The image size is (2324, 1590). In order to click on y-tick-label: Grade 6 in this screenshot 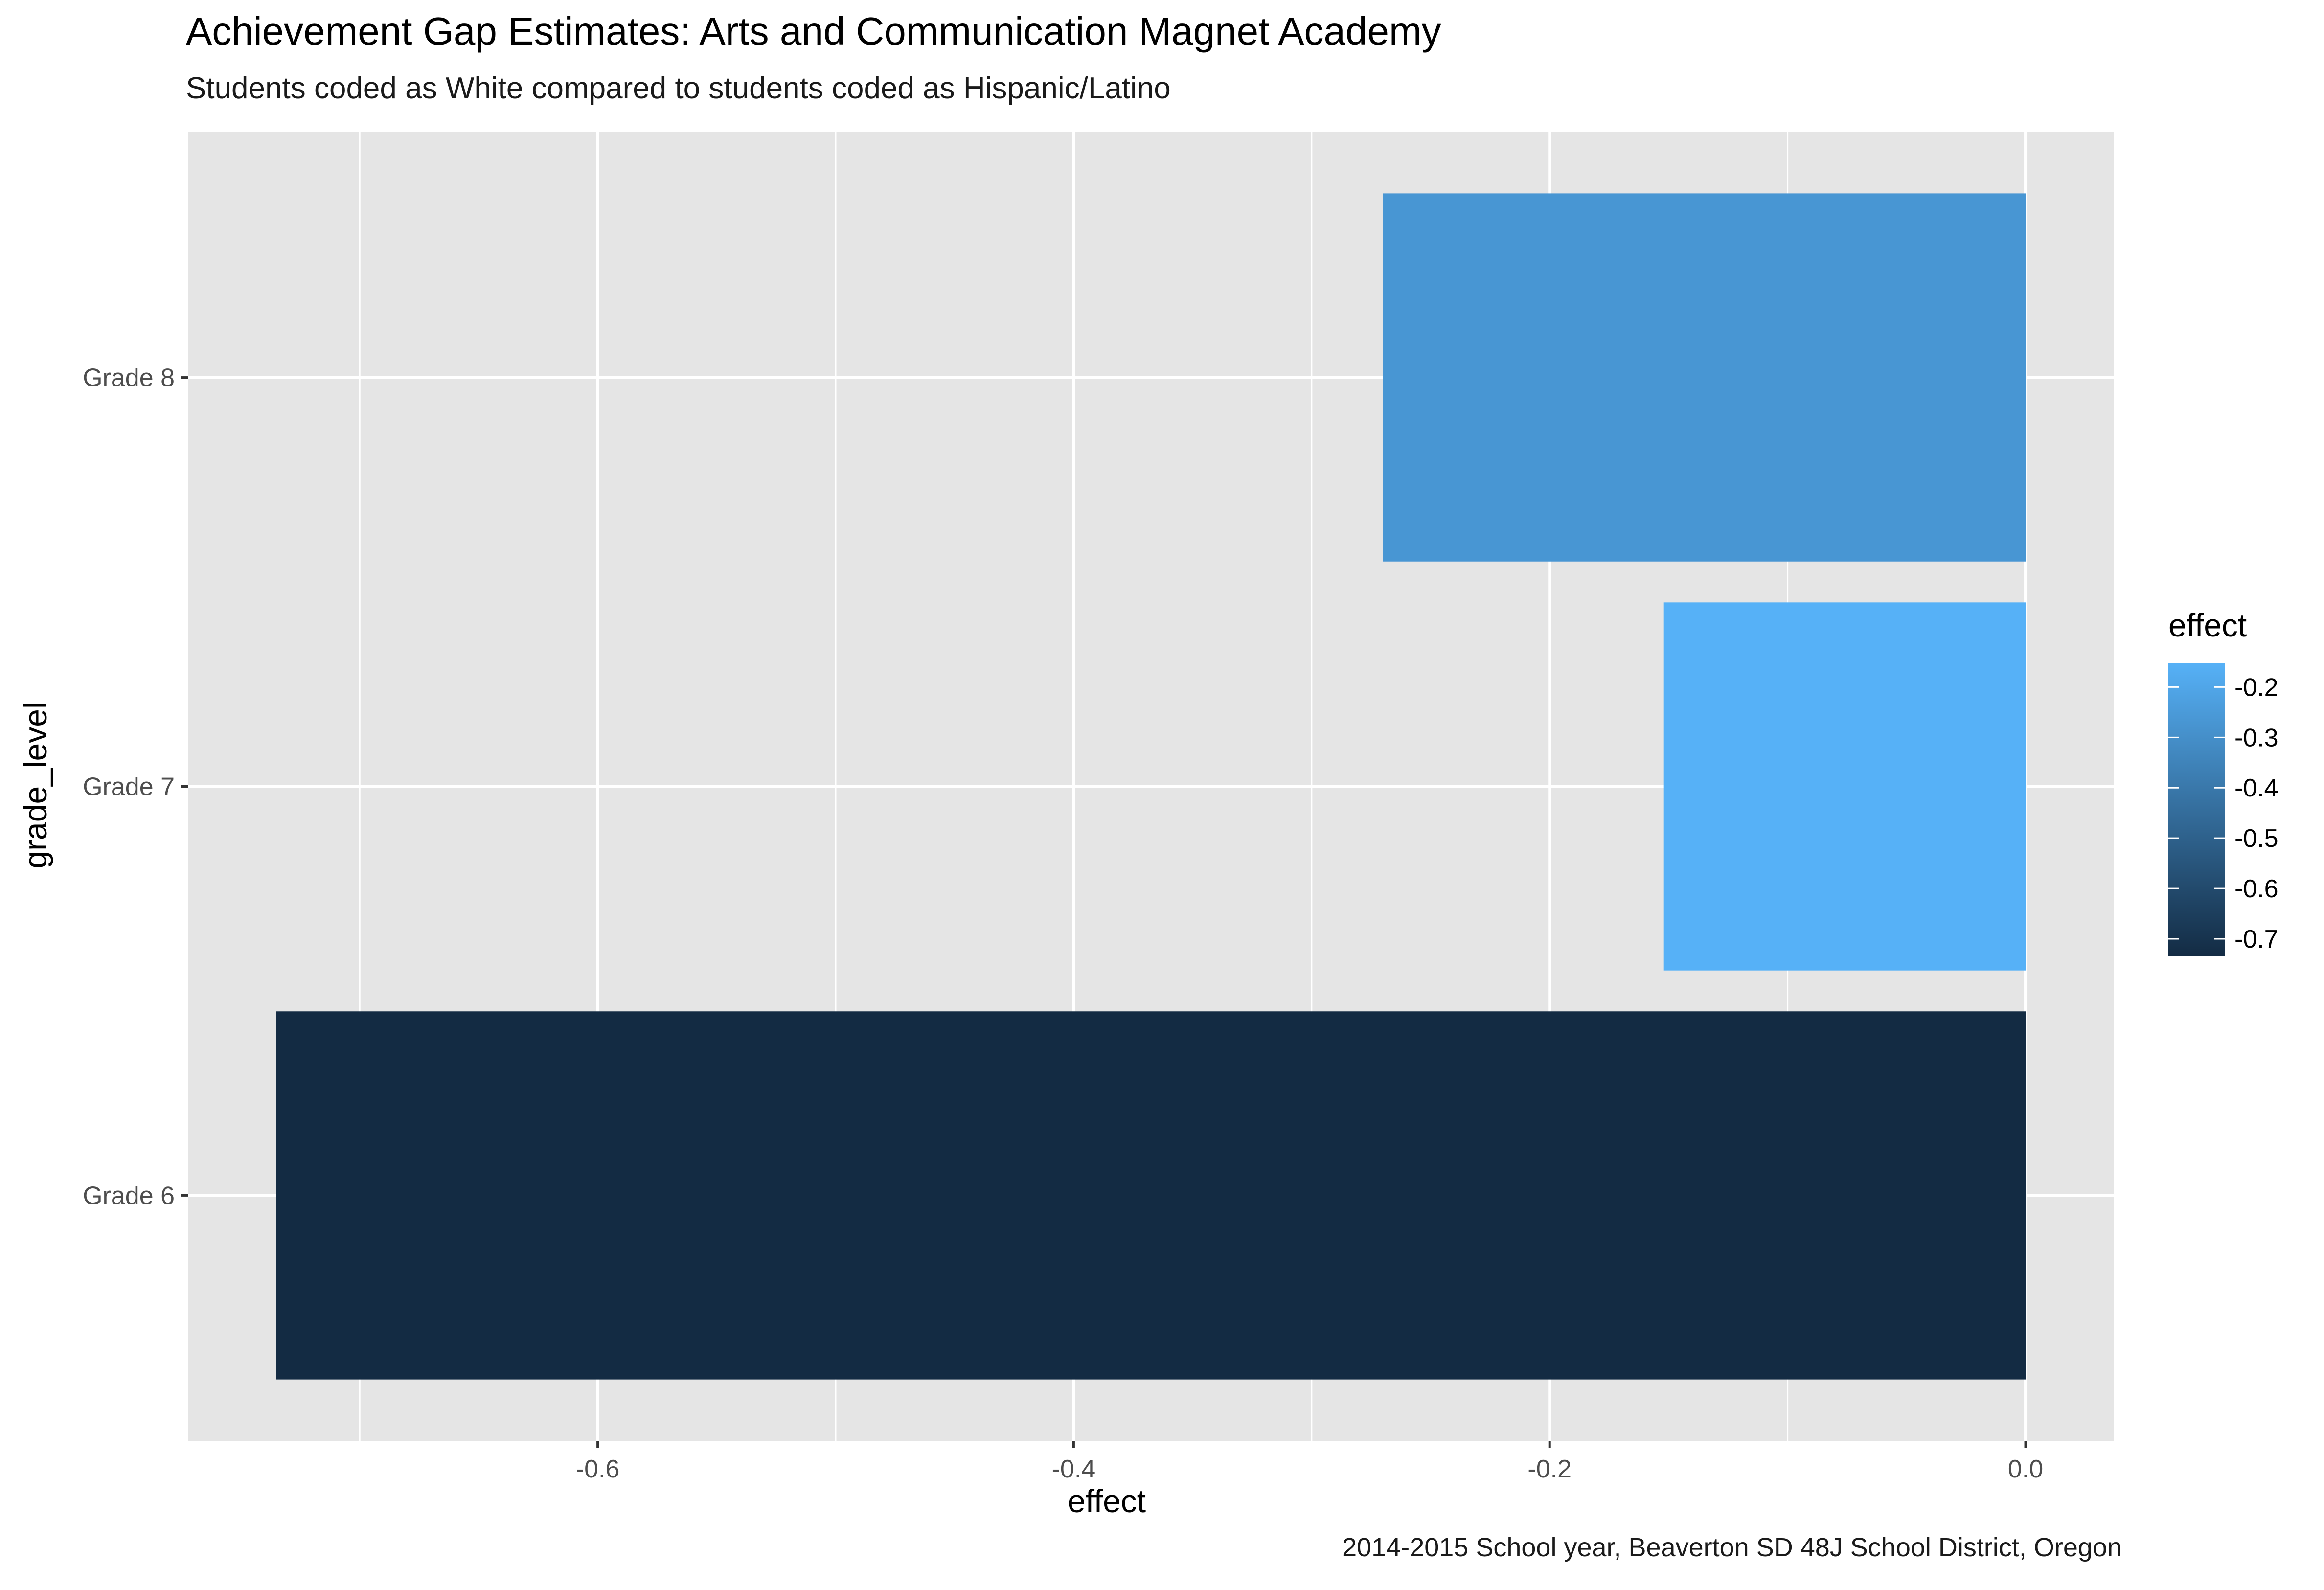, I will do `click(129, 1196)`.